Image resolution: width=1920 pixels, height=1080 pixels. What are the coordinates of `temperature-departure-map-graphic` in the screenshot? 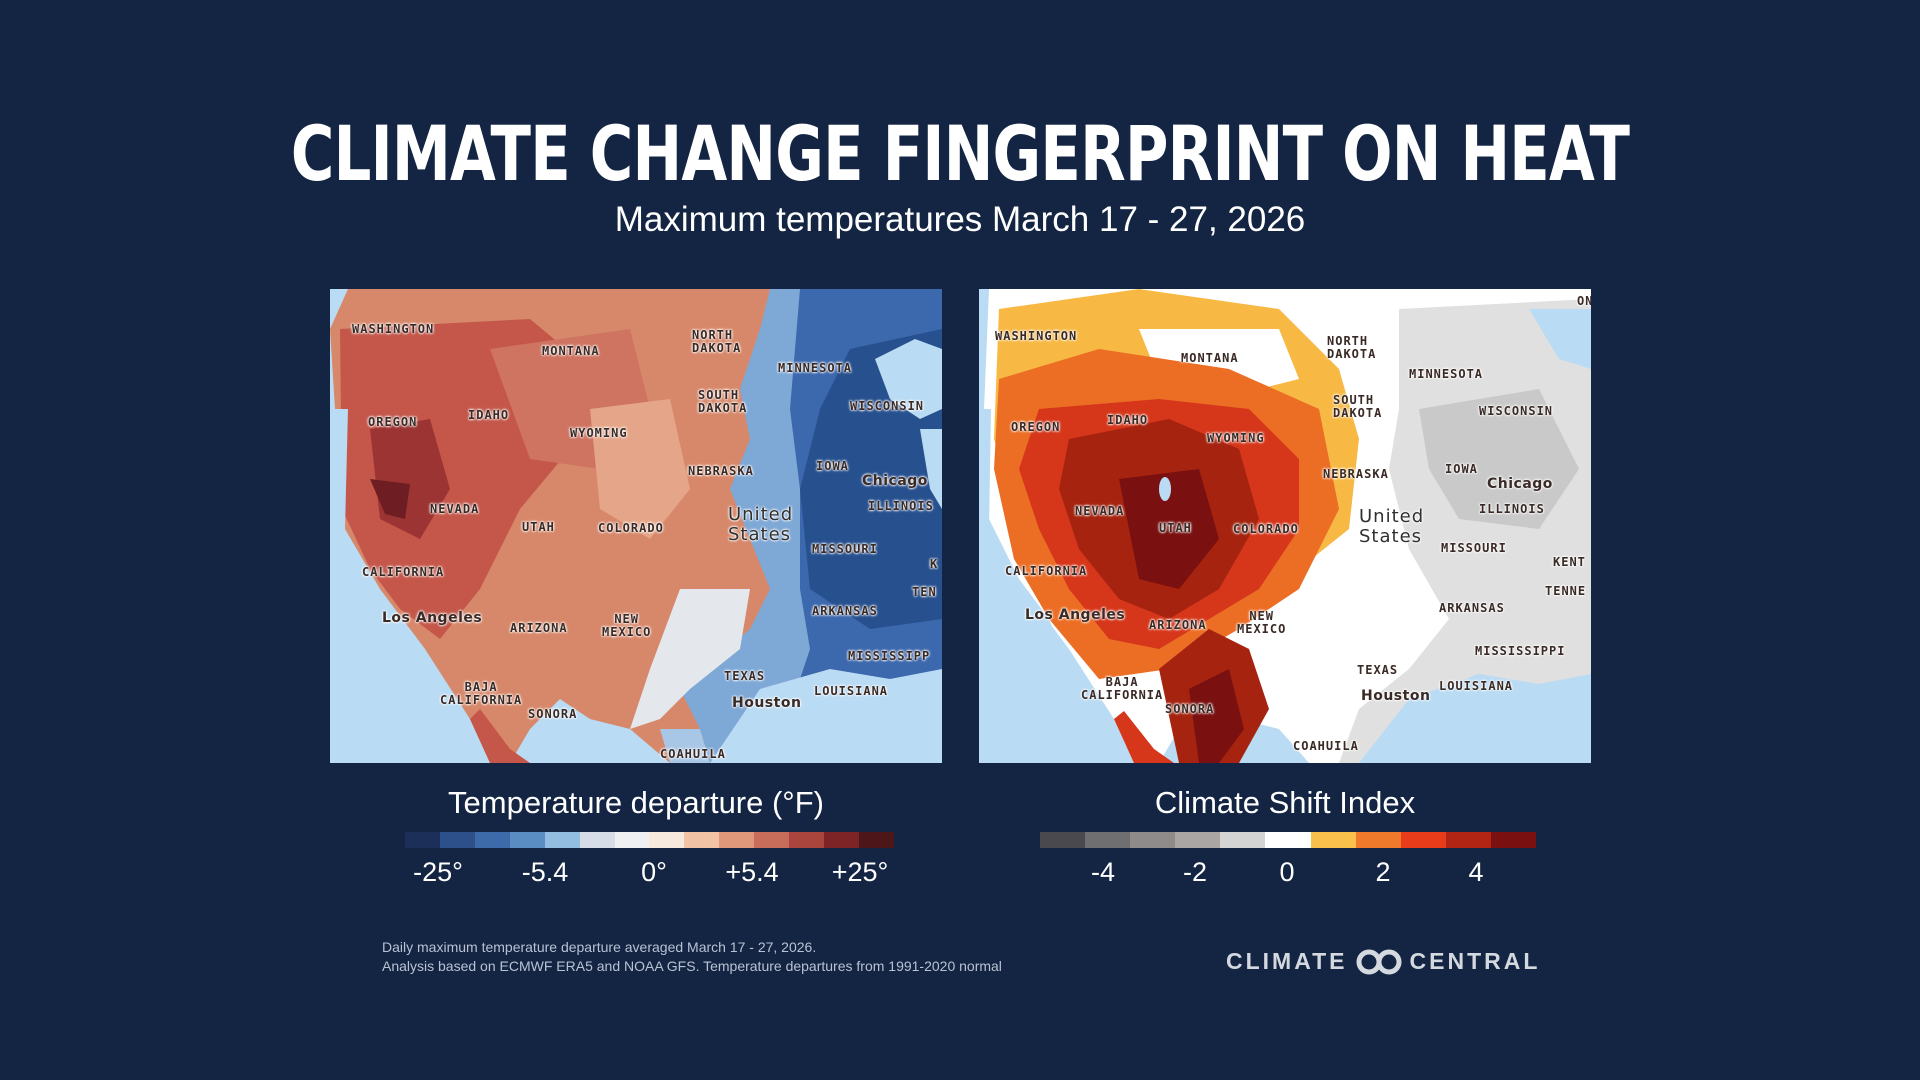 It's located at (636, 526).